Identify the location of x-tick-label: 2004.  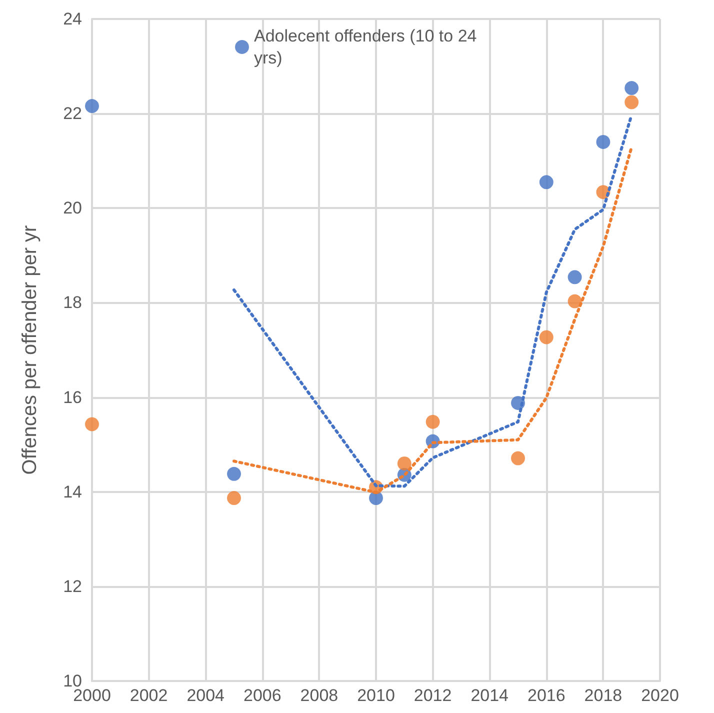
(205, 695).